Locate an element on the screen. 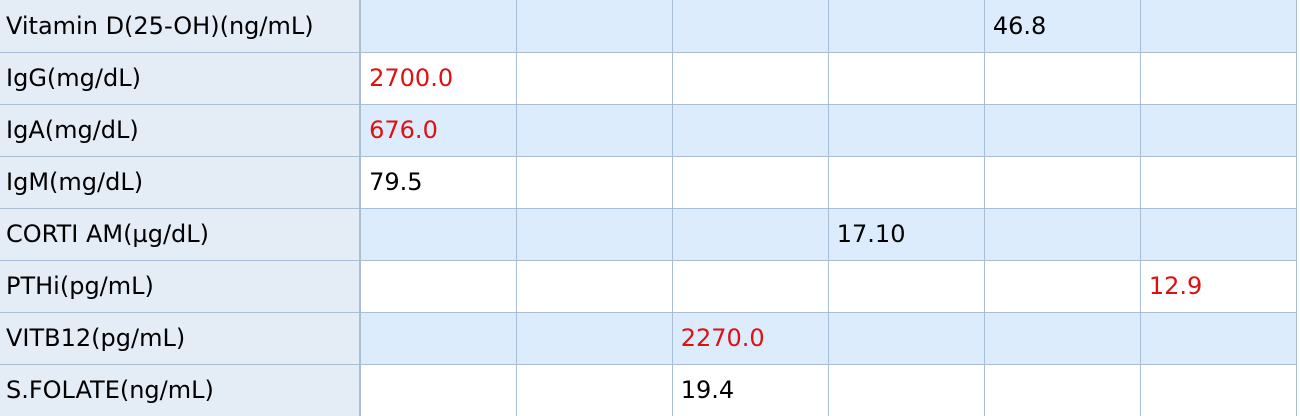  test-name: IgA(mg/dL) is located at coordinates (181, 130).